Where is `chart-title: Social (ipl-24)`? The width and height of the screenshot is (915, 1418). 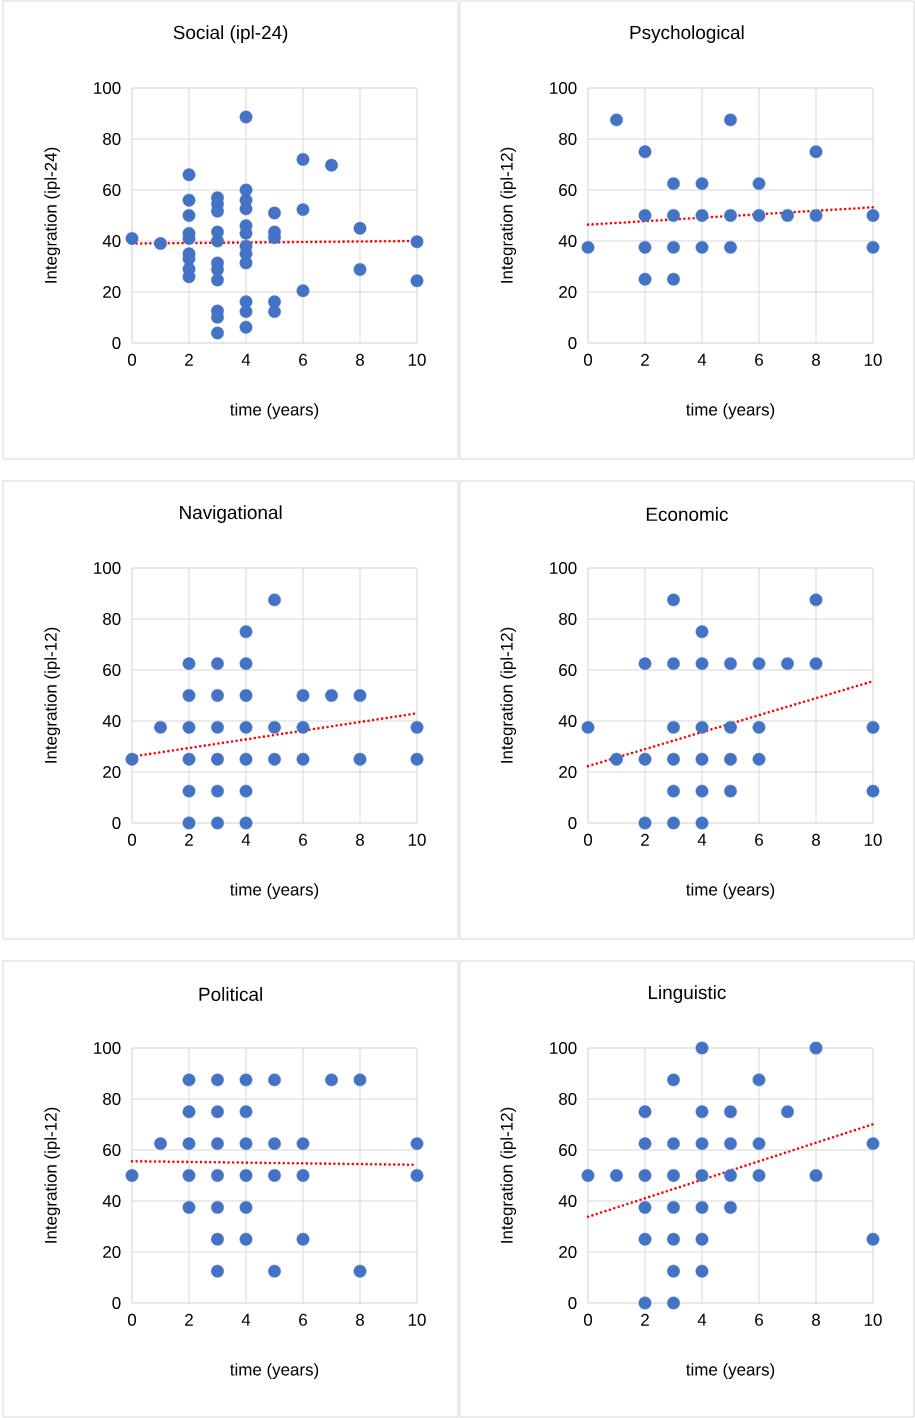 chart-title: Social (ipl-24) is located at coordinates (230, 34).